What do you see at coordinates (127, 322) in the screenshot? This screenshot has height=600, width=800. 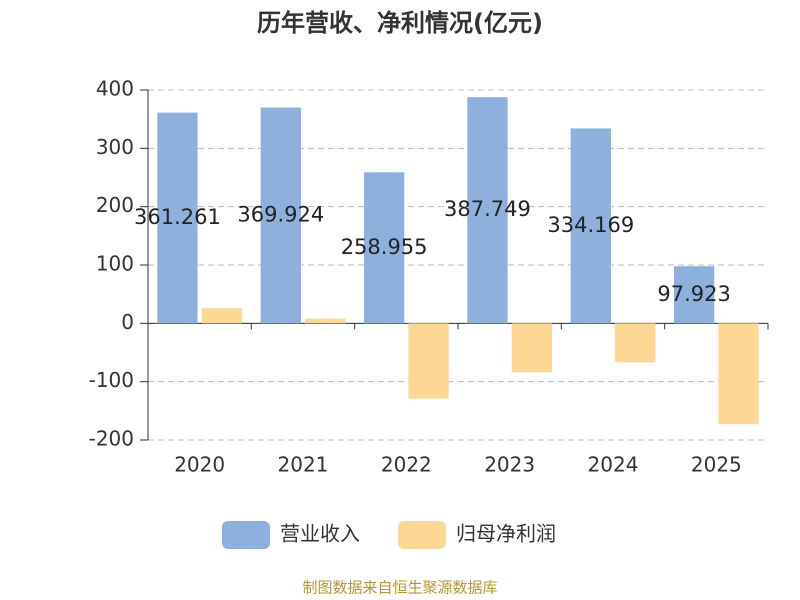 I see `y-tick-label: 0` at bounding box center [127, 322].